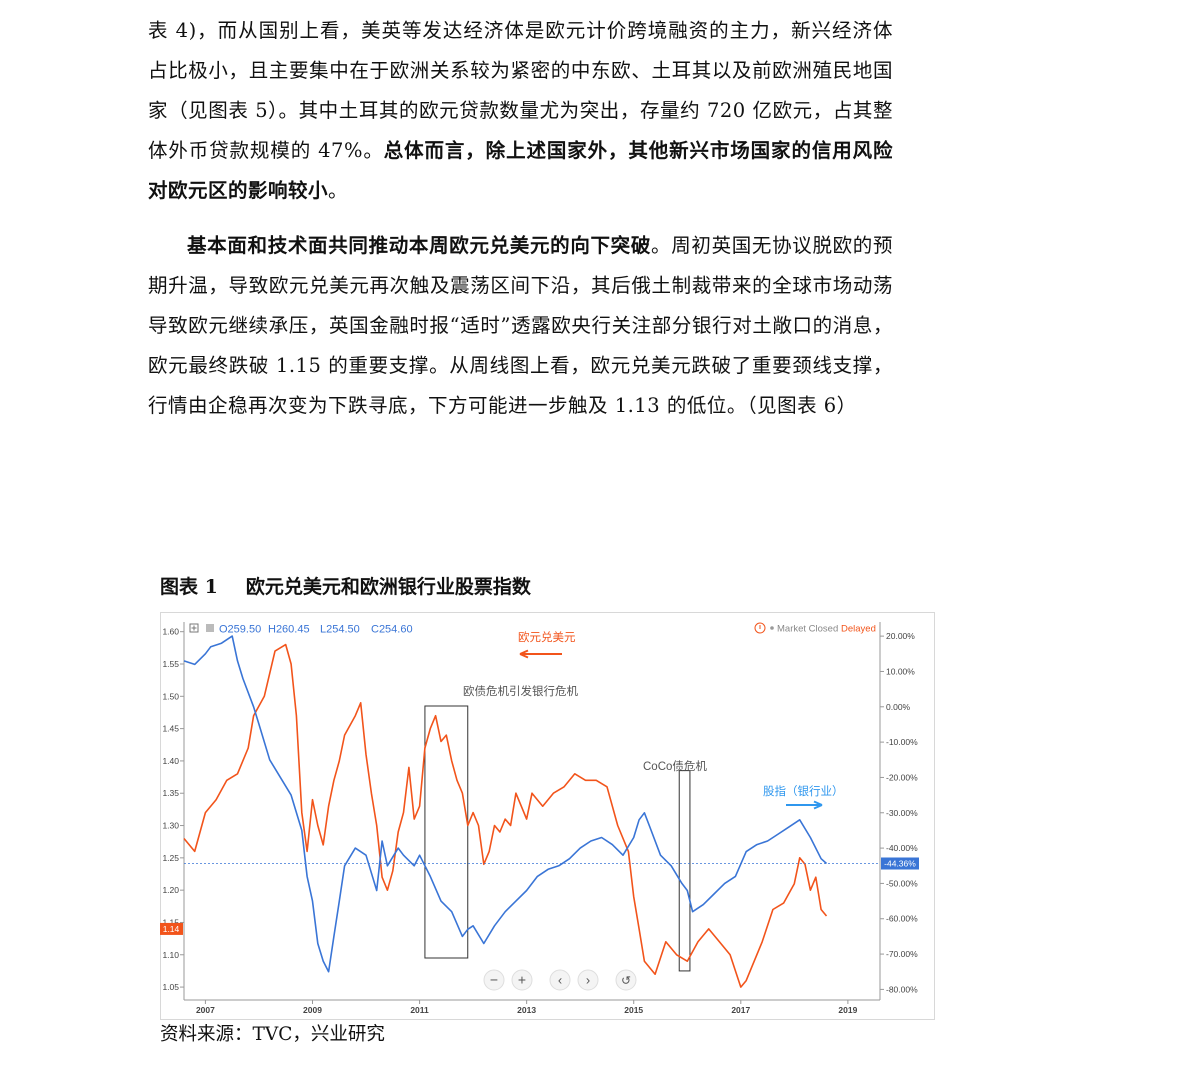 Image resolution: width=1191 pixels, height=1067 pixels. I want to click on left-current-badge, so click(171, 928).